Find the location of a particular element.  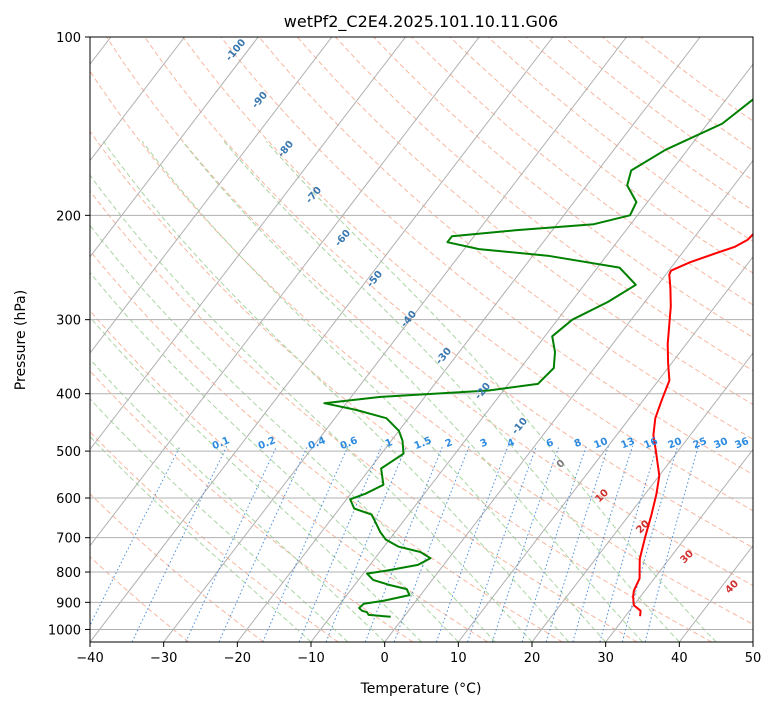

x-tick-label: 20 is located at coordinates (532, 658).